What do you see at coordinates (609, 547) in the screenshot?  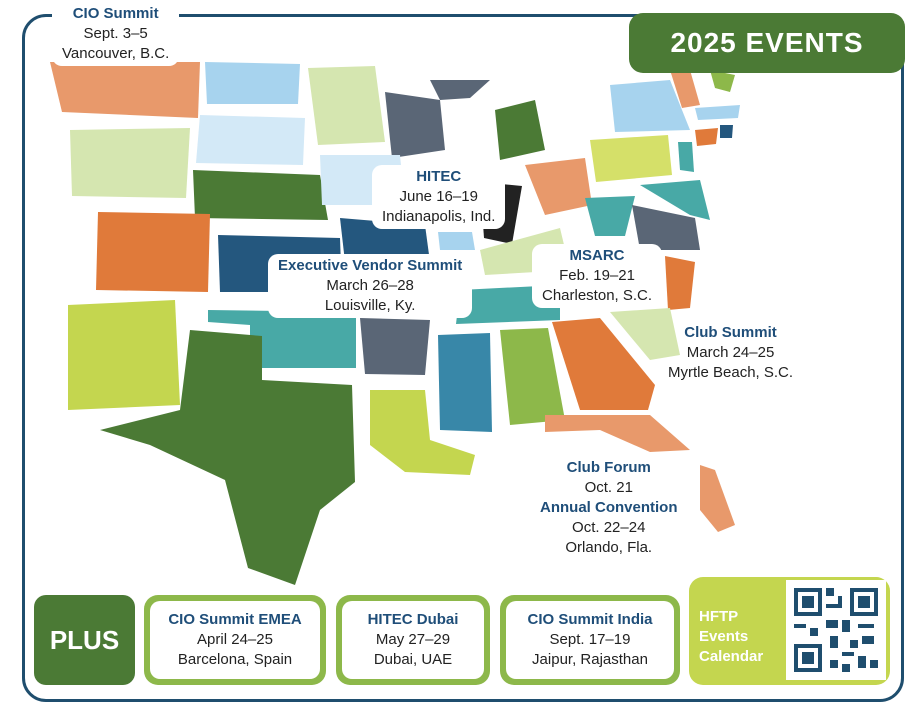 I see `event-place: Orlando, Fla.` at bounding box center [609, 547].